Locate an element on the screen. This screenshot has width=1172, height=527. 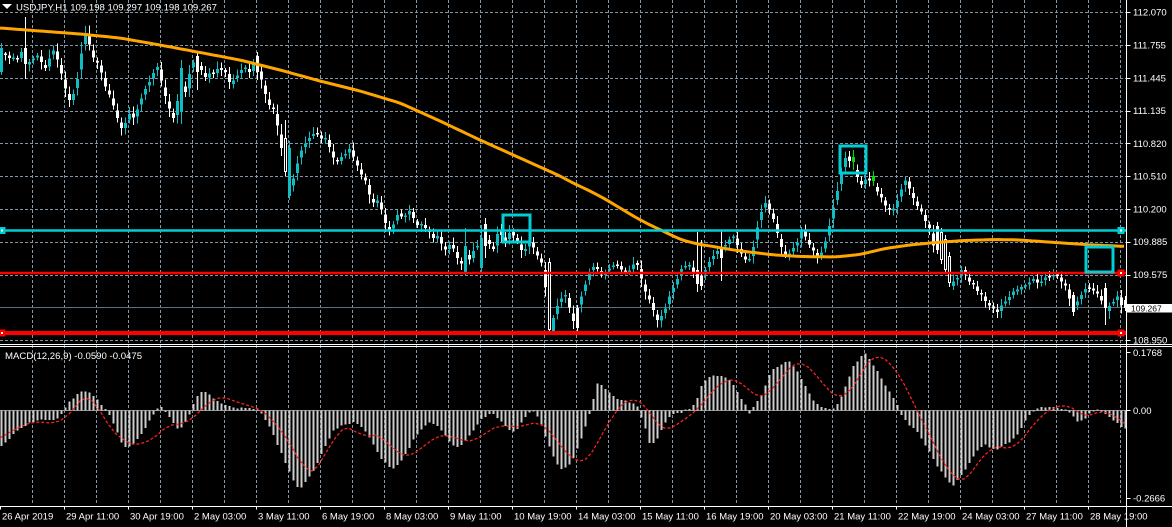
svg-text: 109.885 is located at coordinates (1150, 242).